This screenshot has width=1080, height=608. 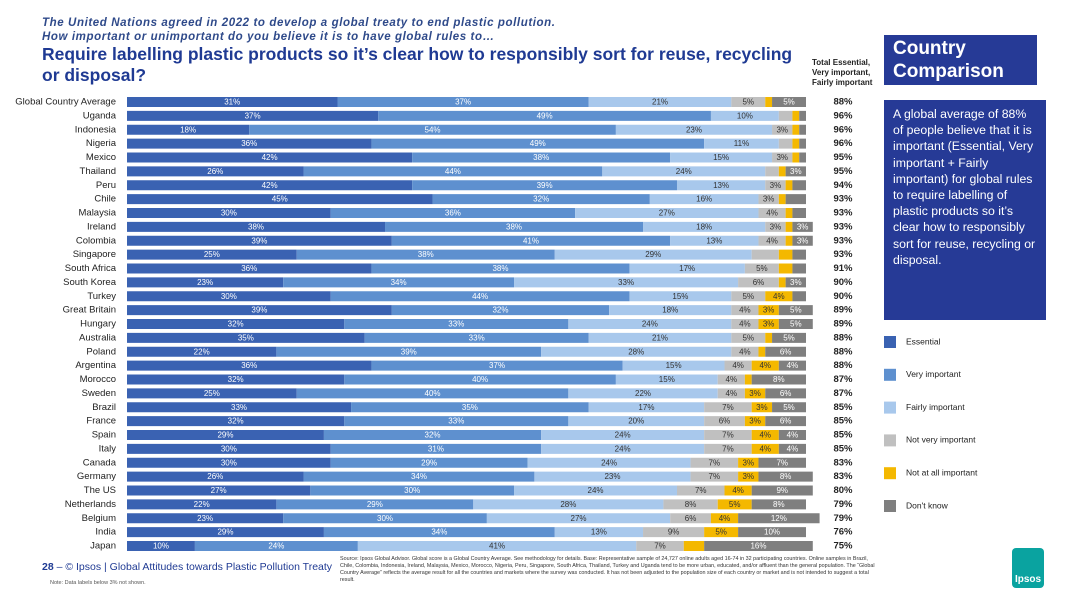 What do you see at coordinates (782, 462) in the screenshot?
I see `data-label: 7%` at bounding box center [782, 462].